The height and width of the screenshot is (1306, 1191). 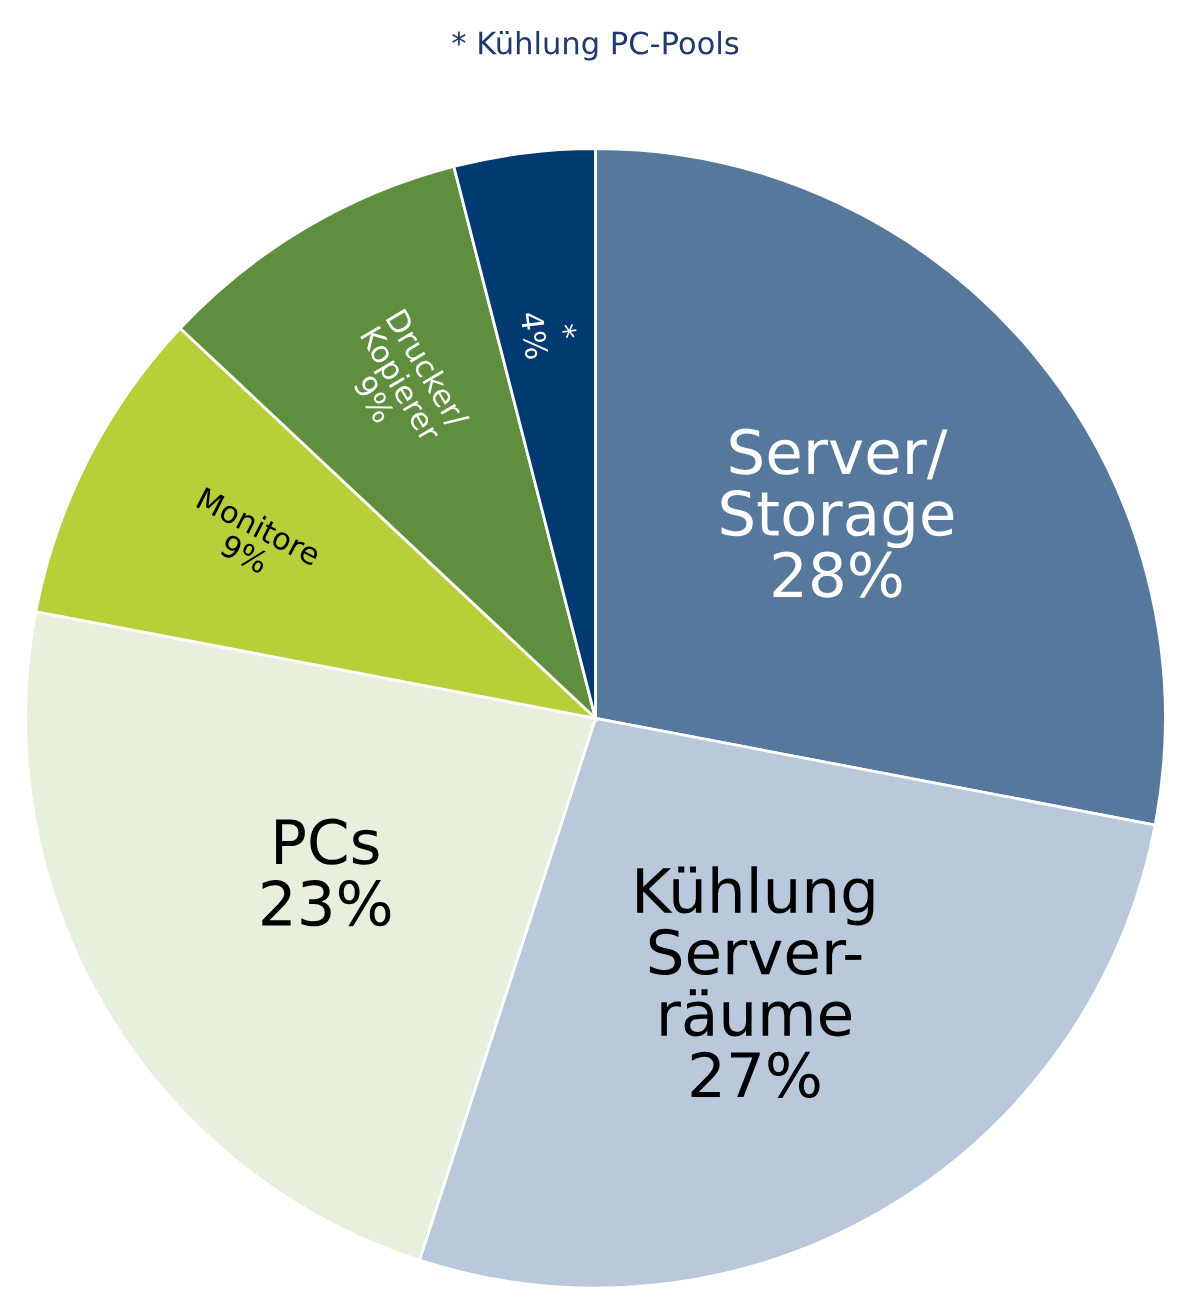 I want to click on slice-label: PCs, so click(x=327, y=841).